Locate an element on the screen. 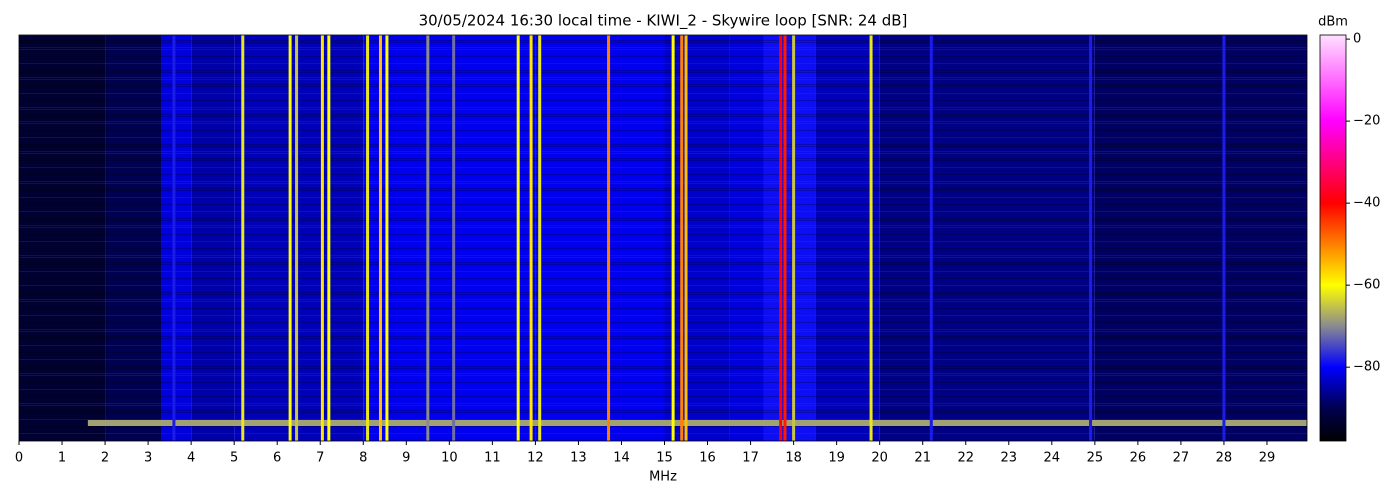 This screenshot has width=1400, height=500. x-tick-label: 28 is located at coordinates (1224, 458).